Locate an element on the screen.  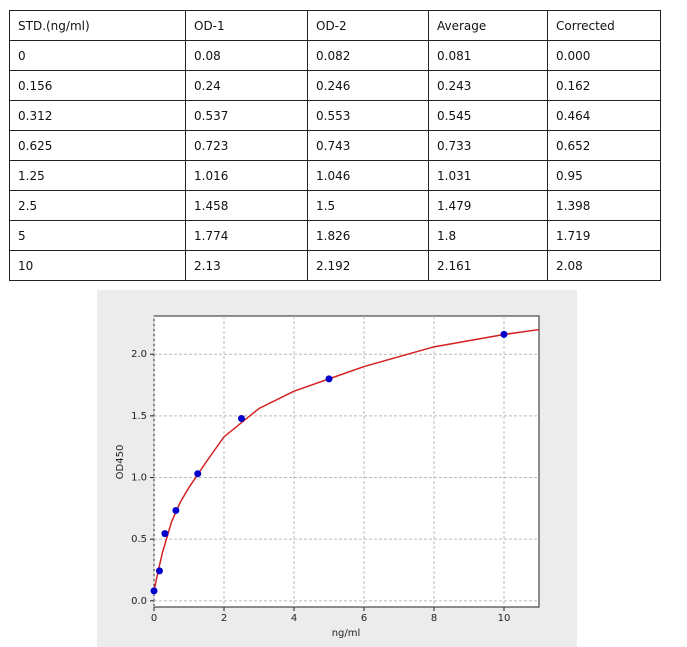
table-cell: 0.243 is located at coordinates (488, 85).